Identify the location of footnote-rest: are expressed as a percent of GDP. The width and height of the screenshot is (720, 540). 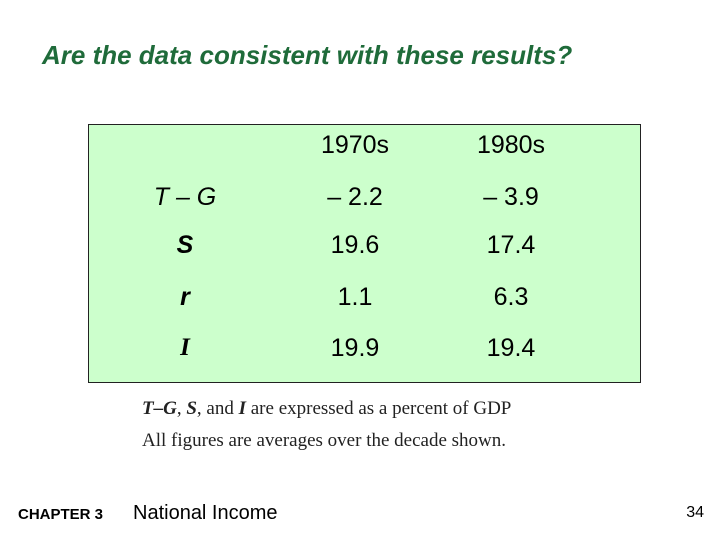
(379, 408).